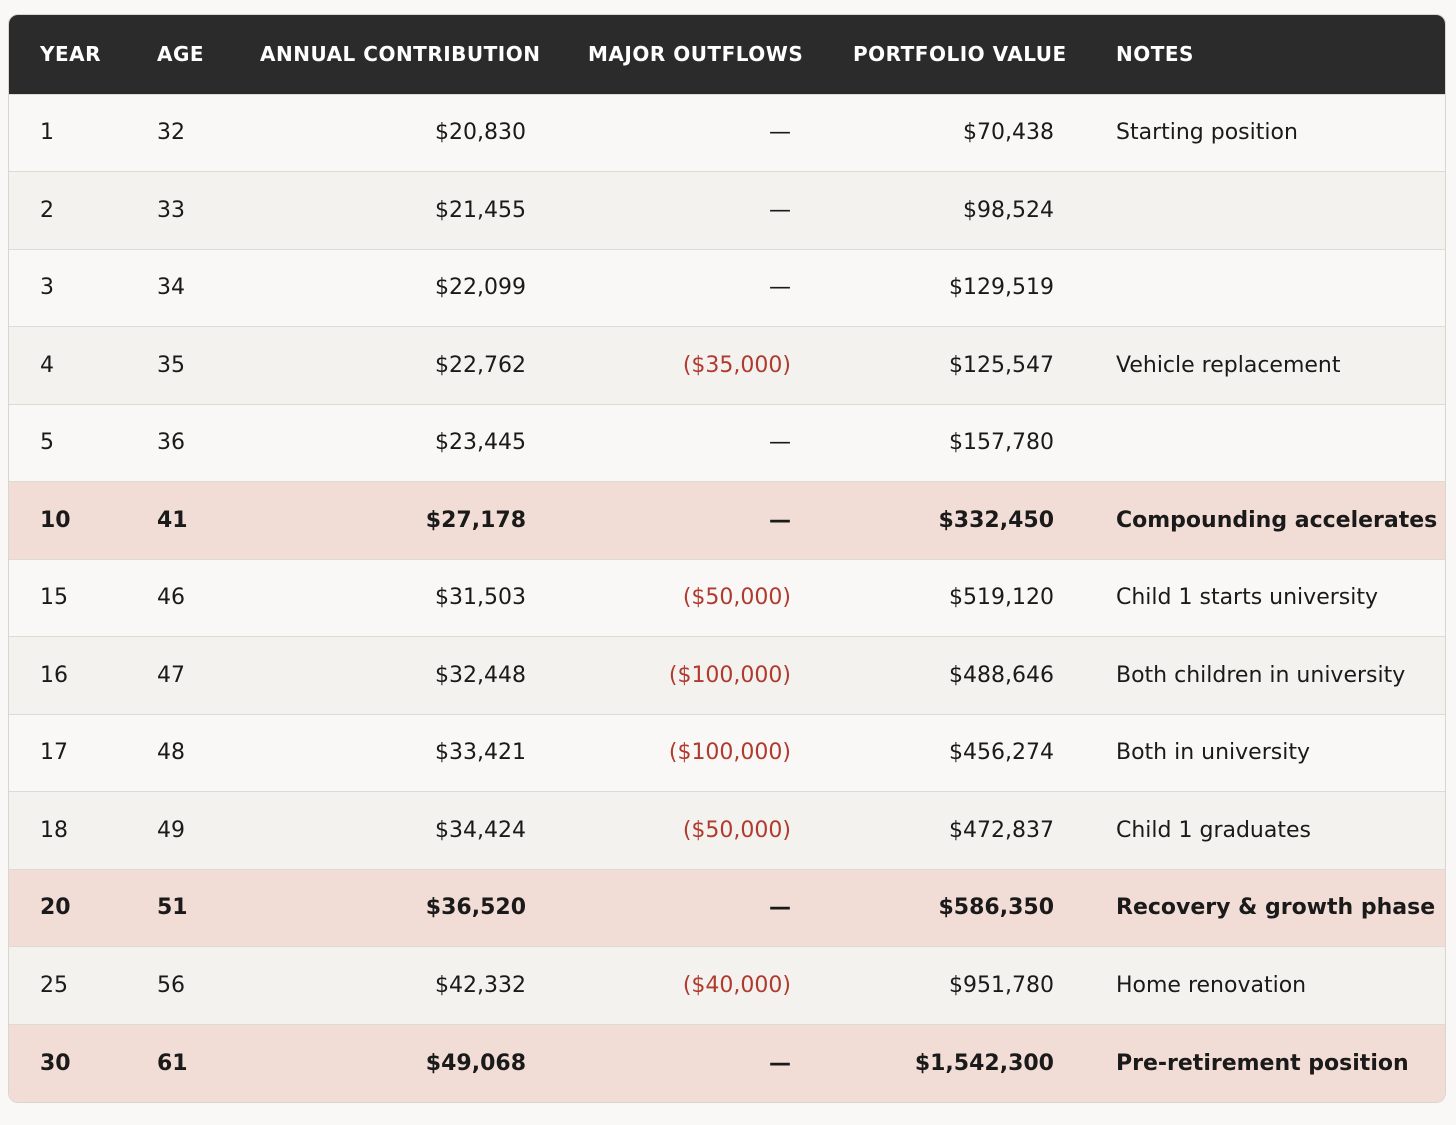 Image resolution: width=1456 pixels, height=1125 pixels. What do you see at coordinates (1265, 597) in the screenshot?
I see `table-cell: Child 1 starts university` at bounding box center [1265, 597].